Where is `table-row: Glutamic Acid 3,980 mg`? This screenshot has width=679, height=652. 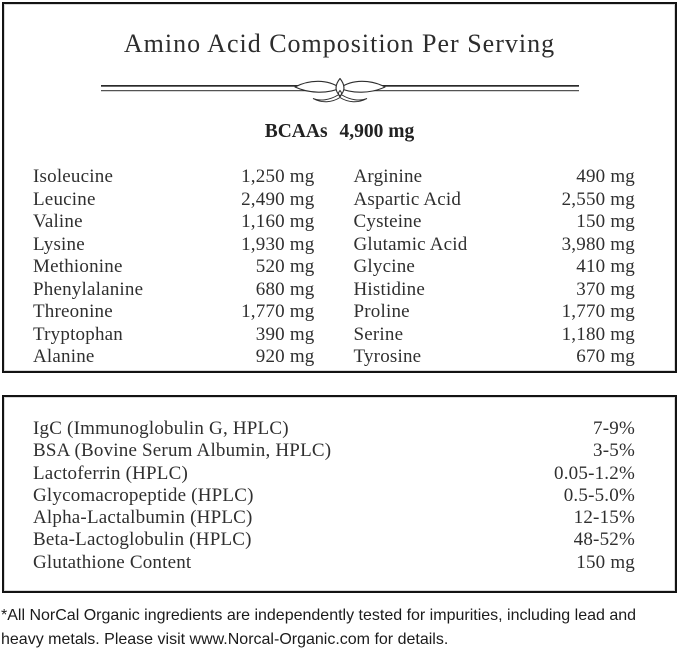
table-row: Glutamic Acid 3,980 mg is located at coordinates (495, 245).